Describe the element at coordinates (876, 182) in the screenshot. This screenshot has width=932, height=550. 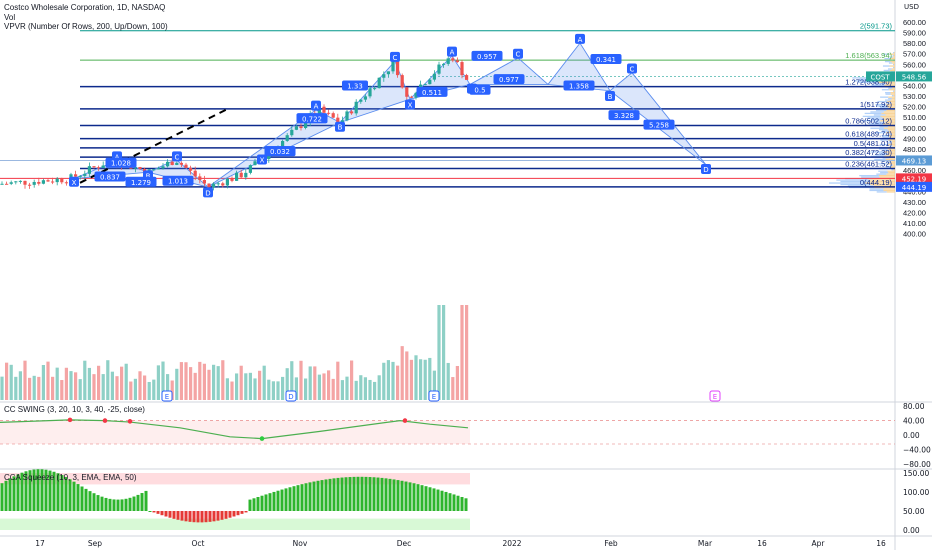
I see `fib-label: 0(444.19)` at that location.